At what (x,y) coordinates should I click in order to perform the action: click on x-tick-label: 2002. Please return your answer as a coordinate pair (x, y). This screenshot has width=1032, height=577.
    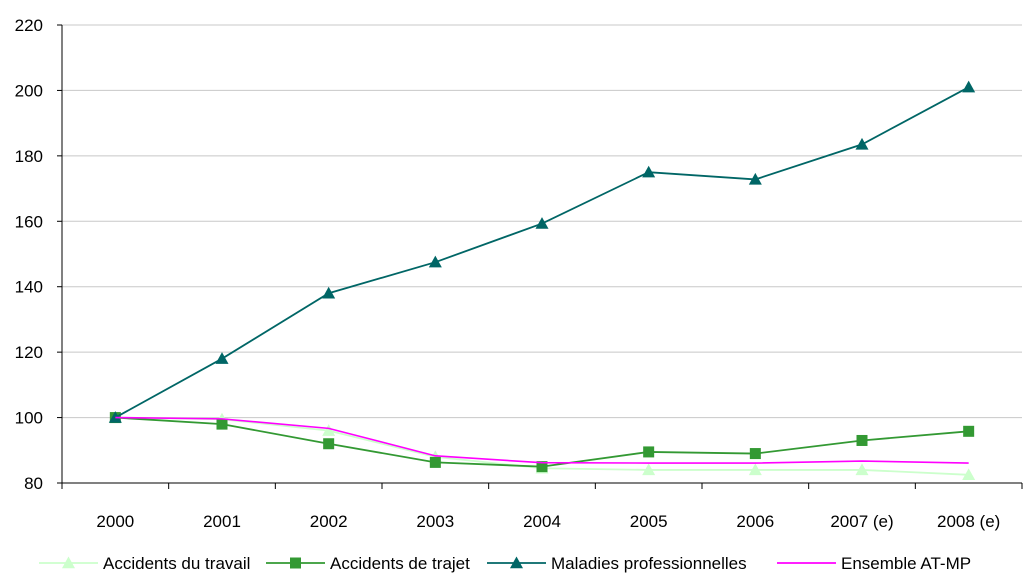
    Looking at the image, I should click on (329, 521).